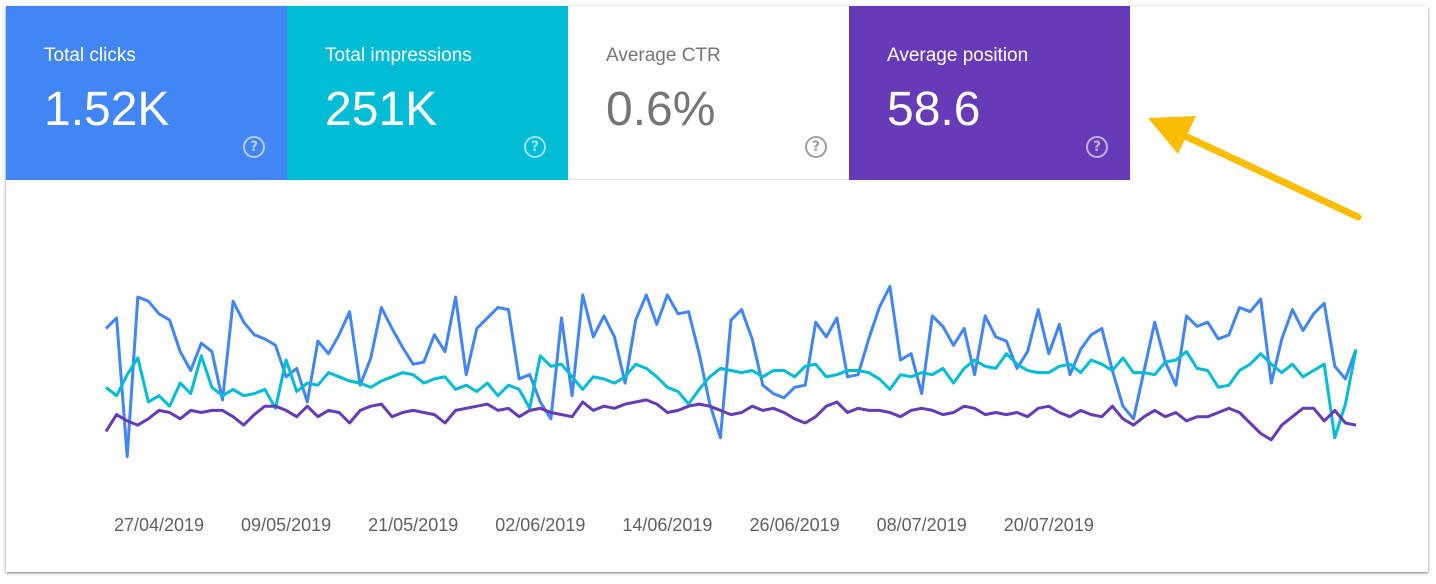 The image size is (1436, 584). I want to click on x-tick-label: 21/05/2019, so click(413, 525).